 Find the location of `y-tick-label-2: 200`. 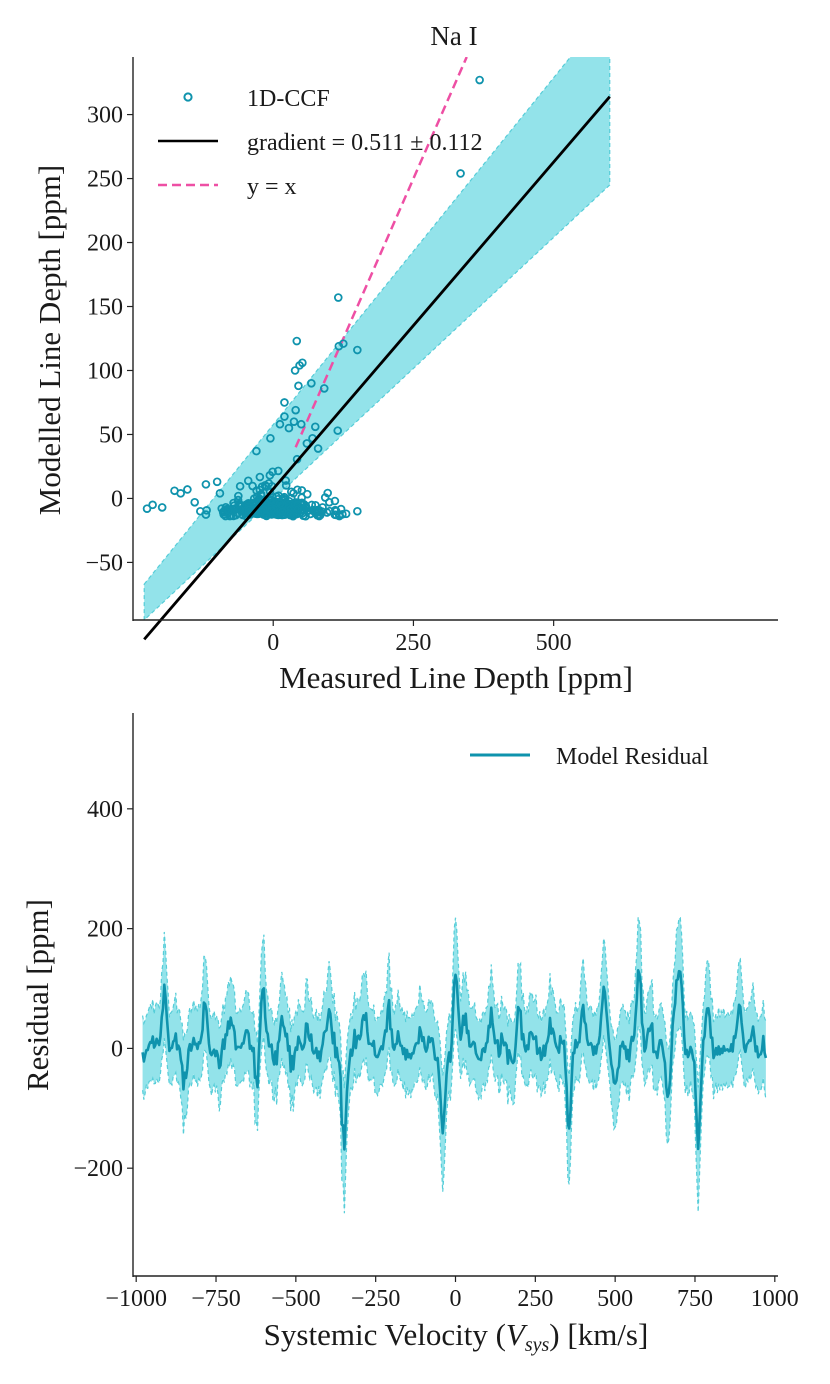

y-tick-label-2: 200 is located at coordinates (105, 930).